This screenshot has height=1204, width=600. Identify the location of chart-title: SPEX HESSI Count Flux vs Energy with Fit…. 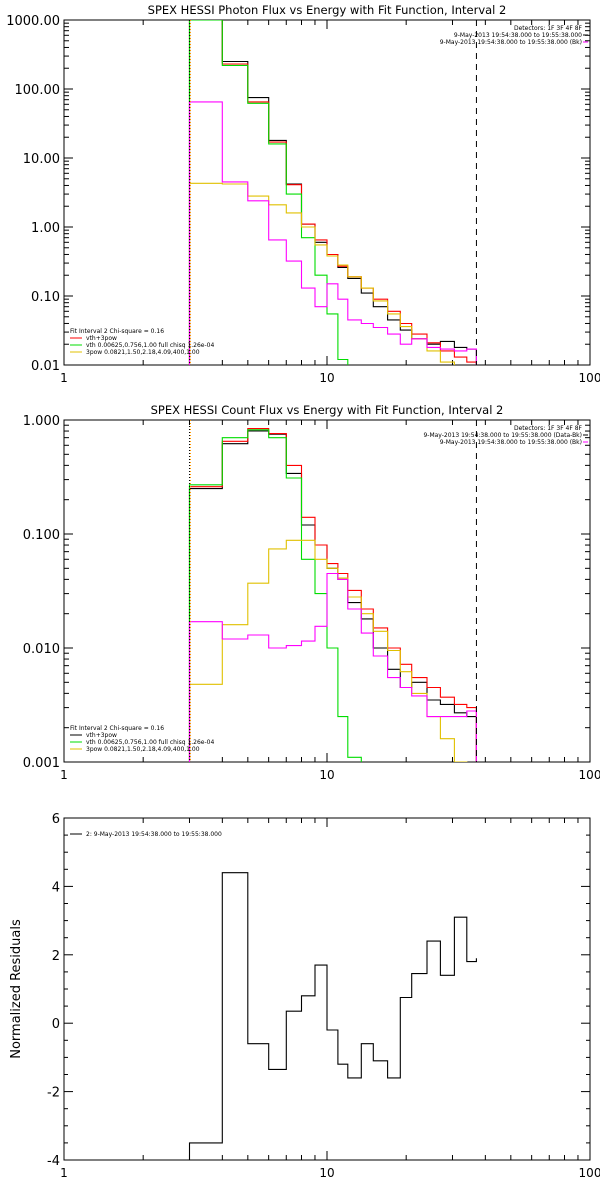
(327, 410).